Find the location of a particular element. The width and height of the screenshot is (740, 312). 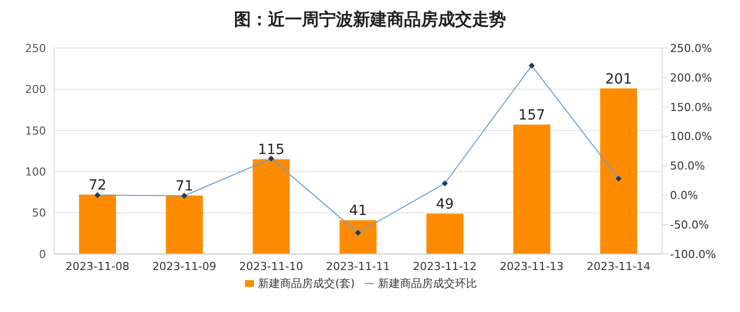

x-tick-label: 2023-11-12 is located at coordinates (444, 266).